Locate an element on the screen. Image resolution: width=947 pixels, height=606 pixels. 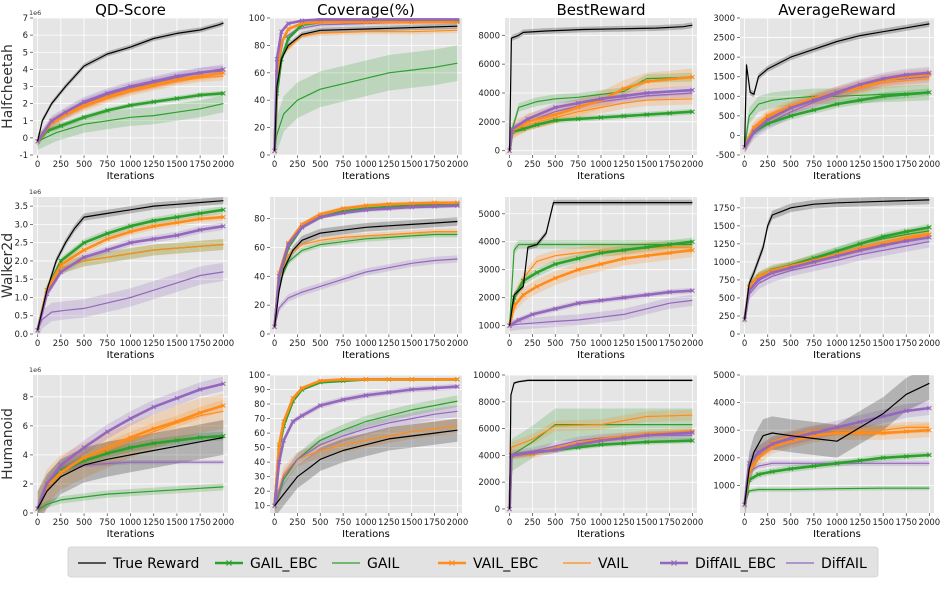
band-gail is located at coordinates (837, 496).